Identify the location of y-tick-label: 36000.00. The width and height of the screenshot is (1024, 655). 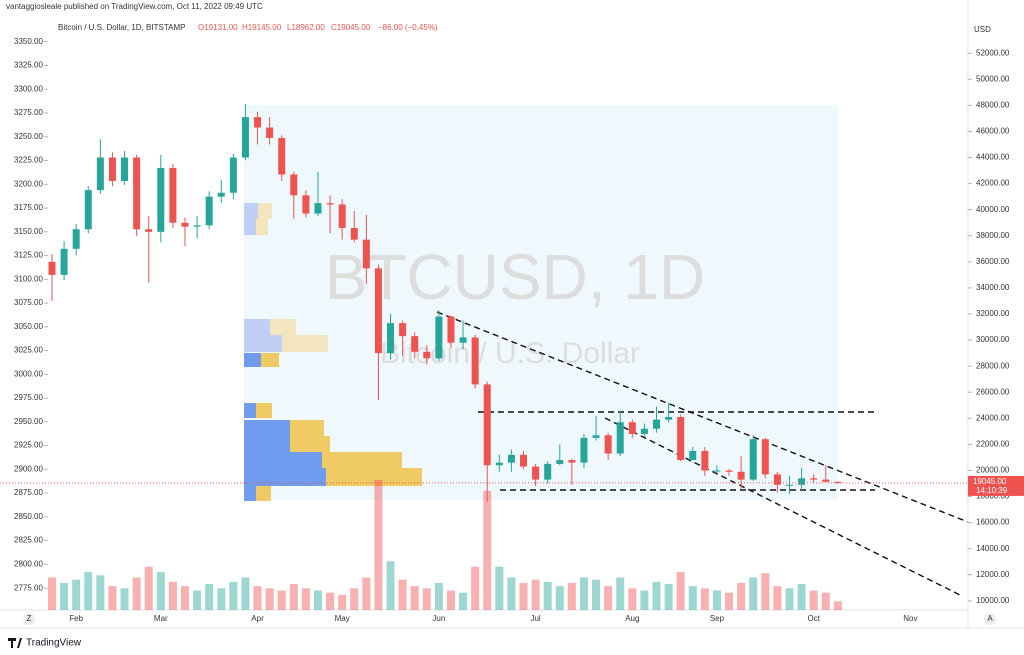
(993, 261).